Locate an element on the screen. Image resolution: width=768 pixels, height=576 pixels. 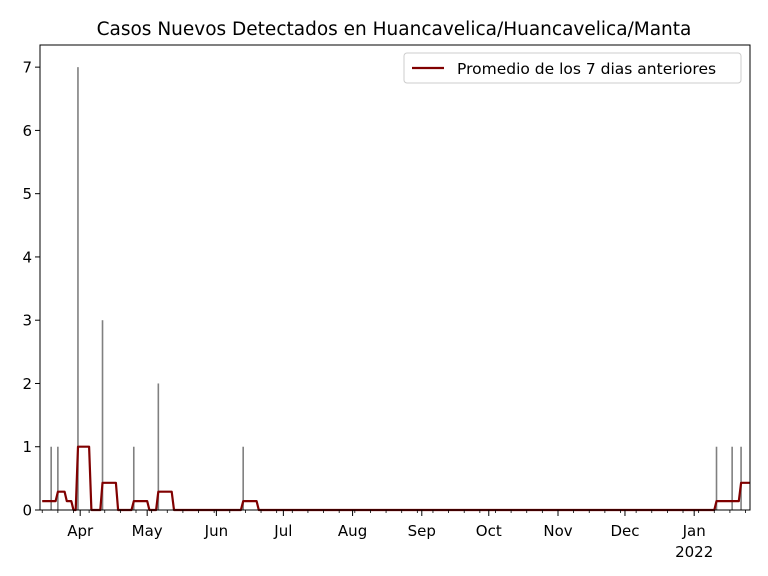
x-tick-label: Jul is located at coordinates (282, 531).